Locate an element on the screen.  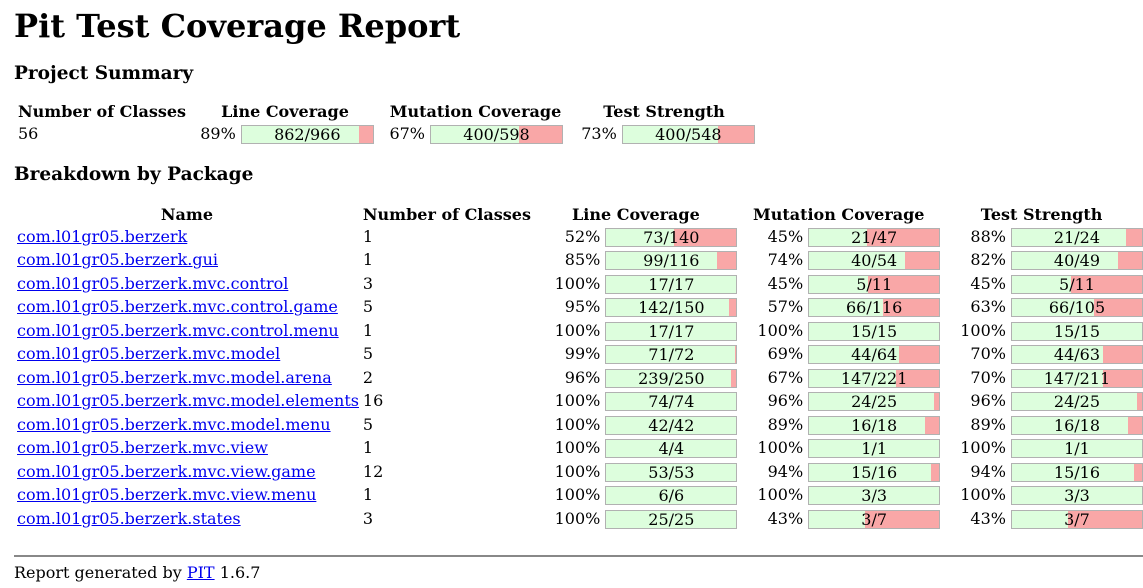
row-strength-bar-label: 147/211 is located at coordinates (1077, 378).